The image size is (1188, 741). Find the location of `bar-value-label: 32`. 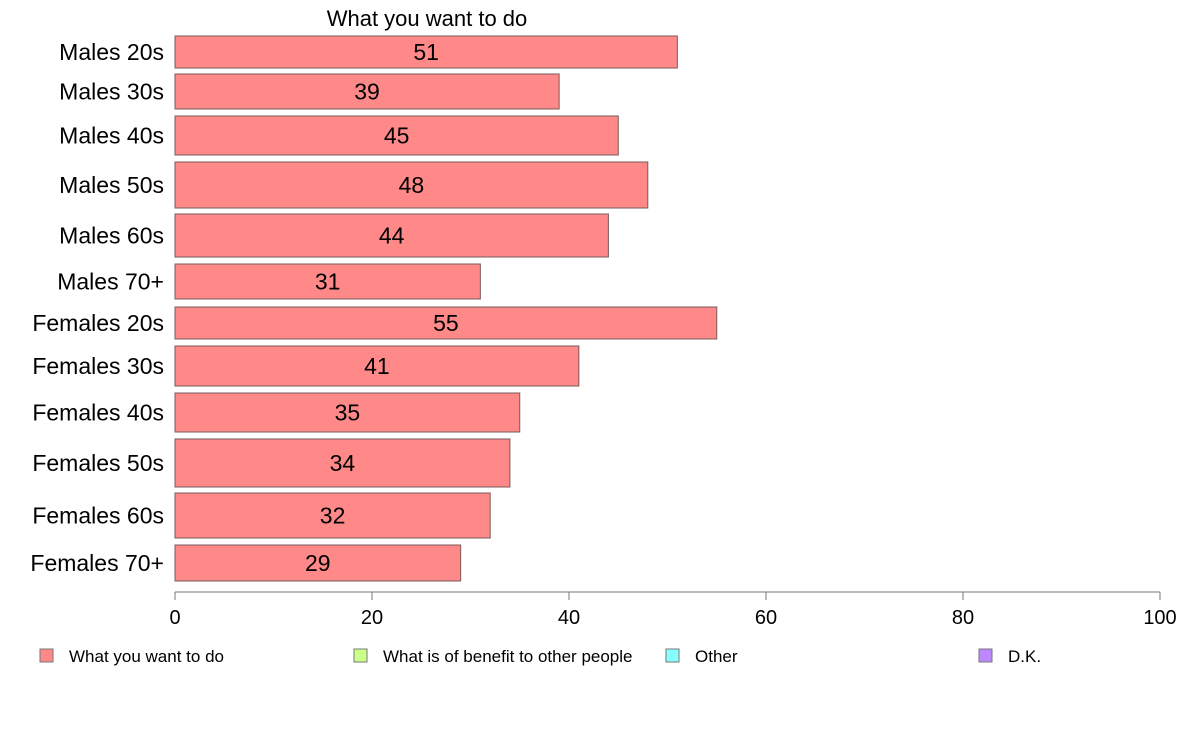

bar-value-label: 32 is located at coordinates (333, 516).